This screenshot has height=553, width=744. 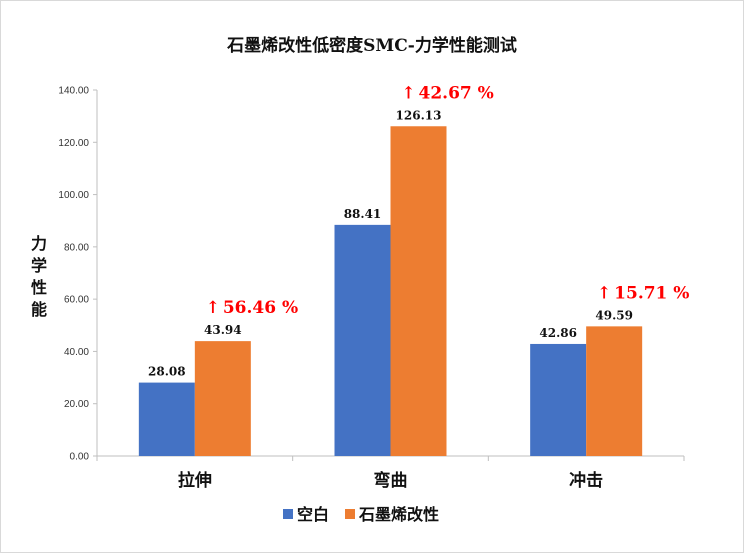 I want to click on chart-title: 石墨烯改性低密度SMC-力学性能测试, so click(x=371, y=45).